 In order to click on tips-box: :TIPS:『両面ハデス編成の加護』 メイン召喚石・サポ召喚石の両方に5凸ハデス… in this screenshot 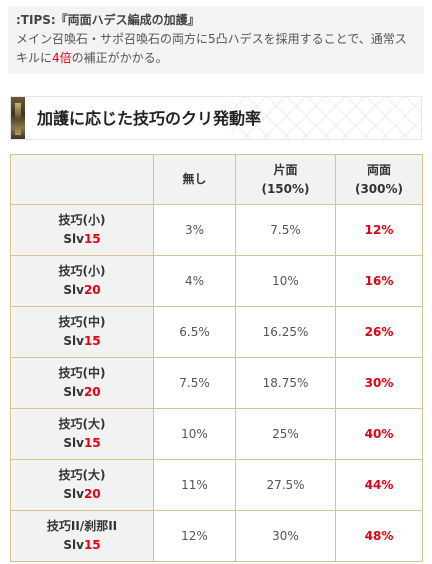, I will do `click(216, 40)`.